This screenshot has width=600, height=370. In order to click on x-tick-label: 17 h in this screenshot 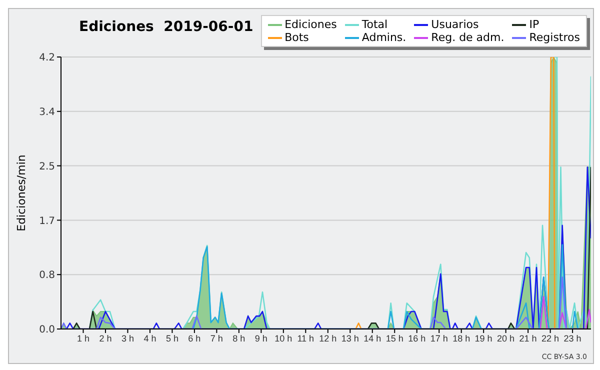, I will do `click(439, 338)`.